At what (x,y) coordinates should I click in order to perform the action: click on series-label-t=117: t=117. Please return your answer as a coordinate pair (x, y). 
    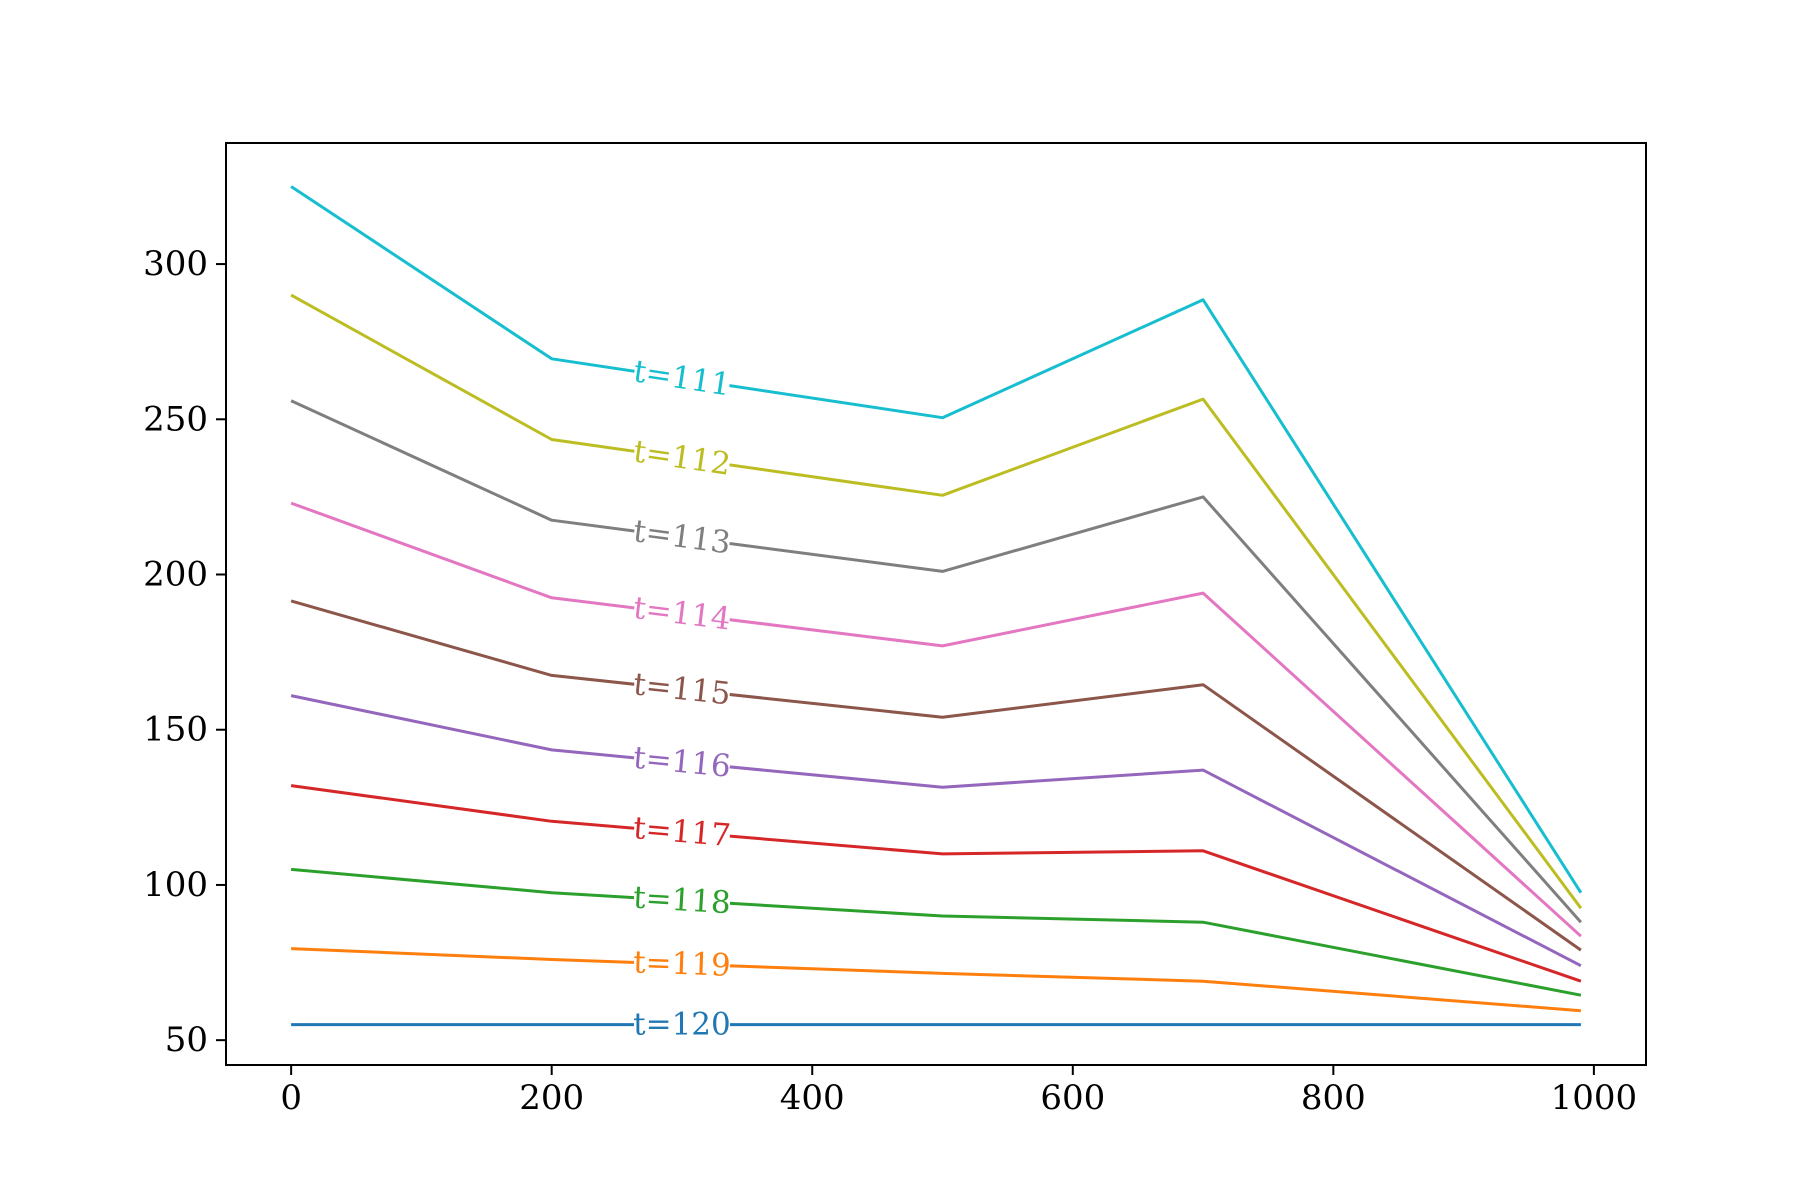
    Looking at the image, I should click on (682, 832).